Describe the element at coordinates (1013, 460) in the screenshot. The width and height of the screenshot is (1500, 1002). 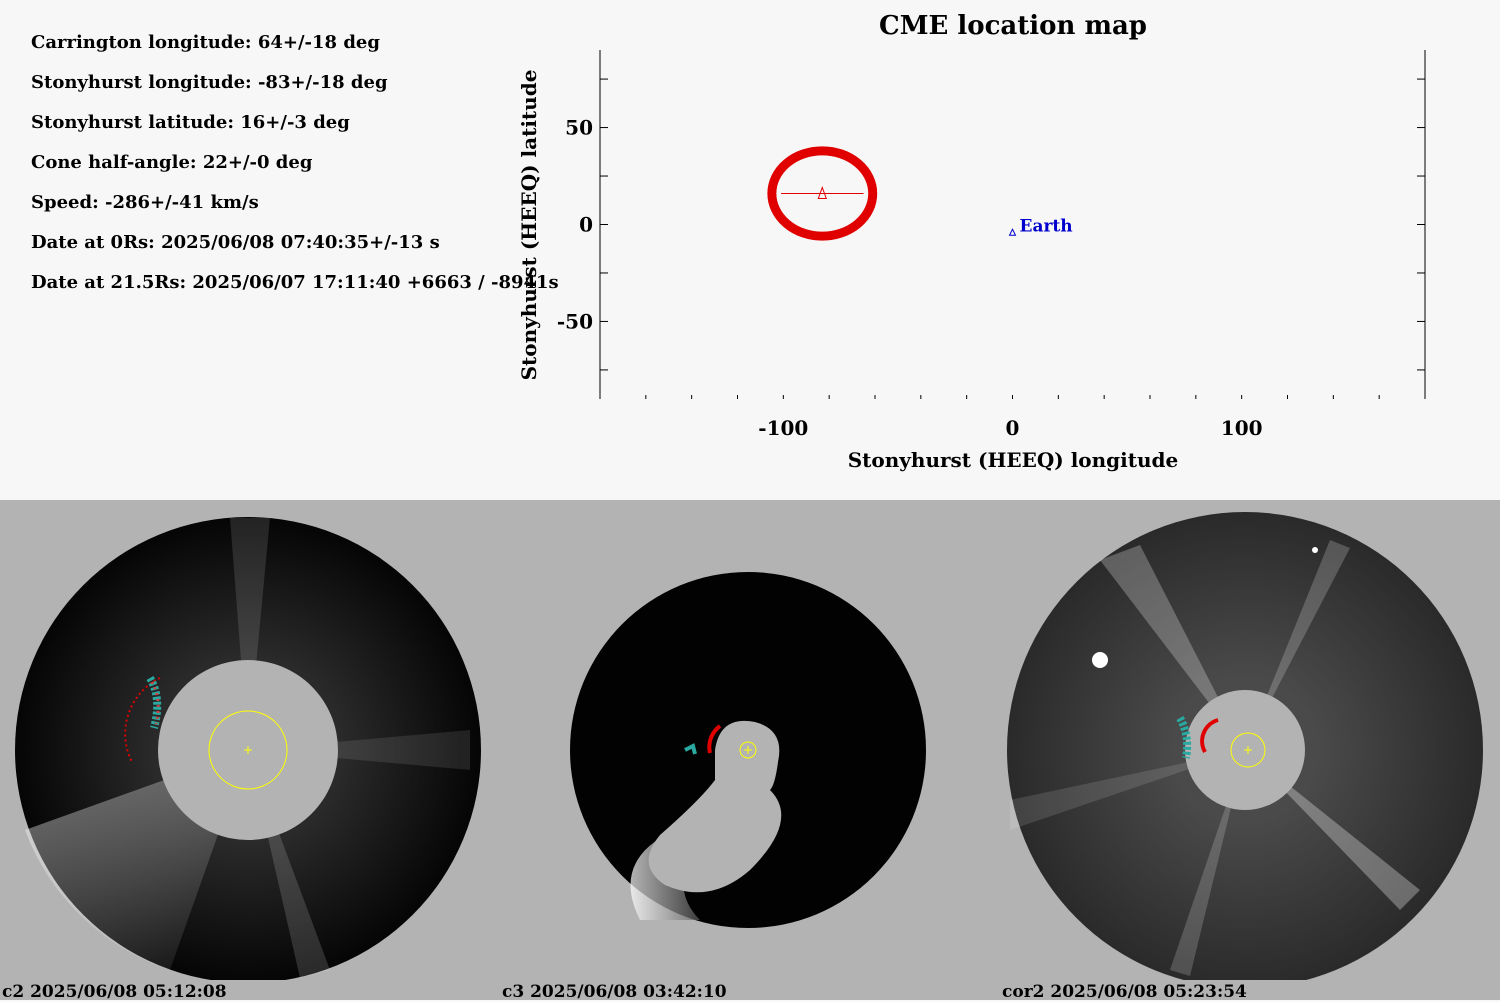
I see `x-axis-label: Stonyhurst (HEEQ) longitude` at that location.